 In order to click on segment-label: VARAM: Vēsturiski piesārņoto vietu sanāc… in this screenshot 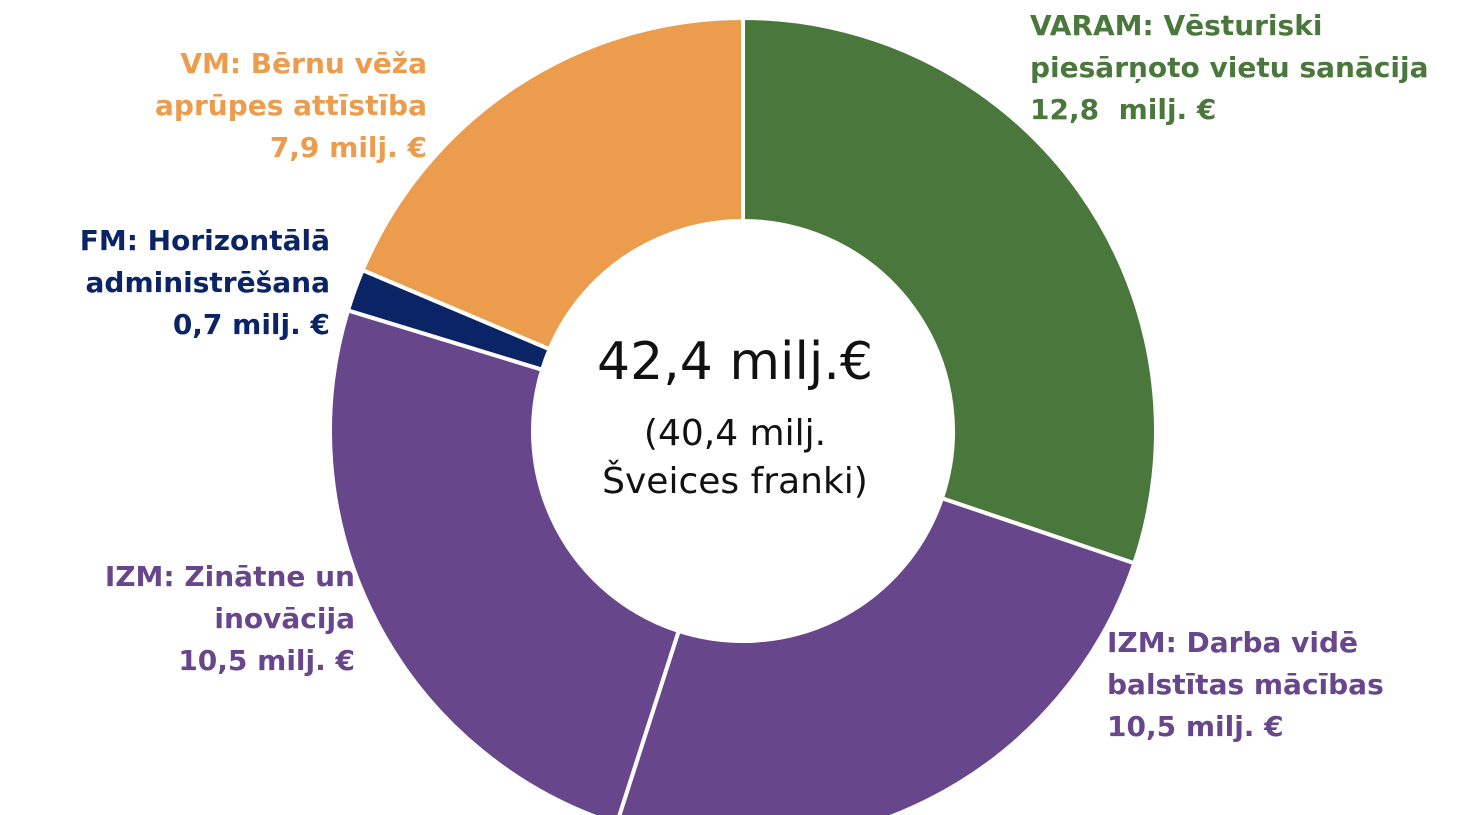, I will do `click(1244, 68)`.